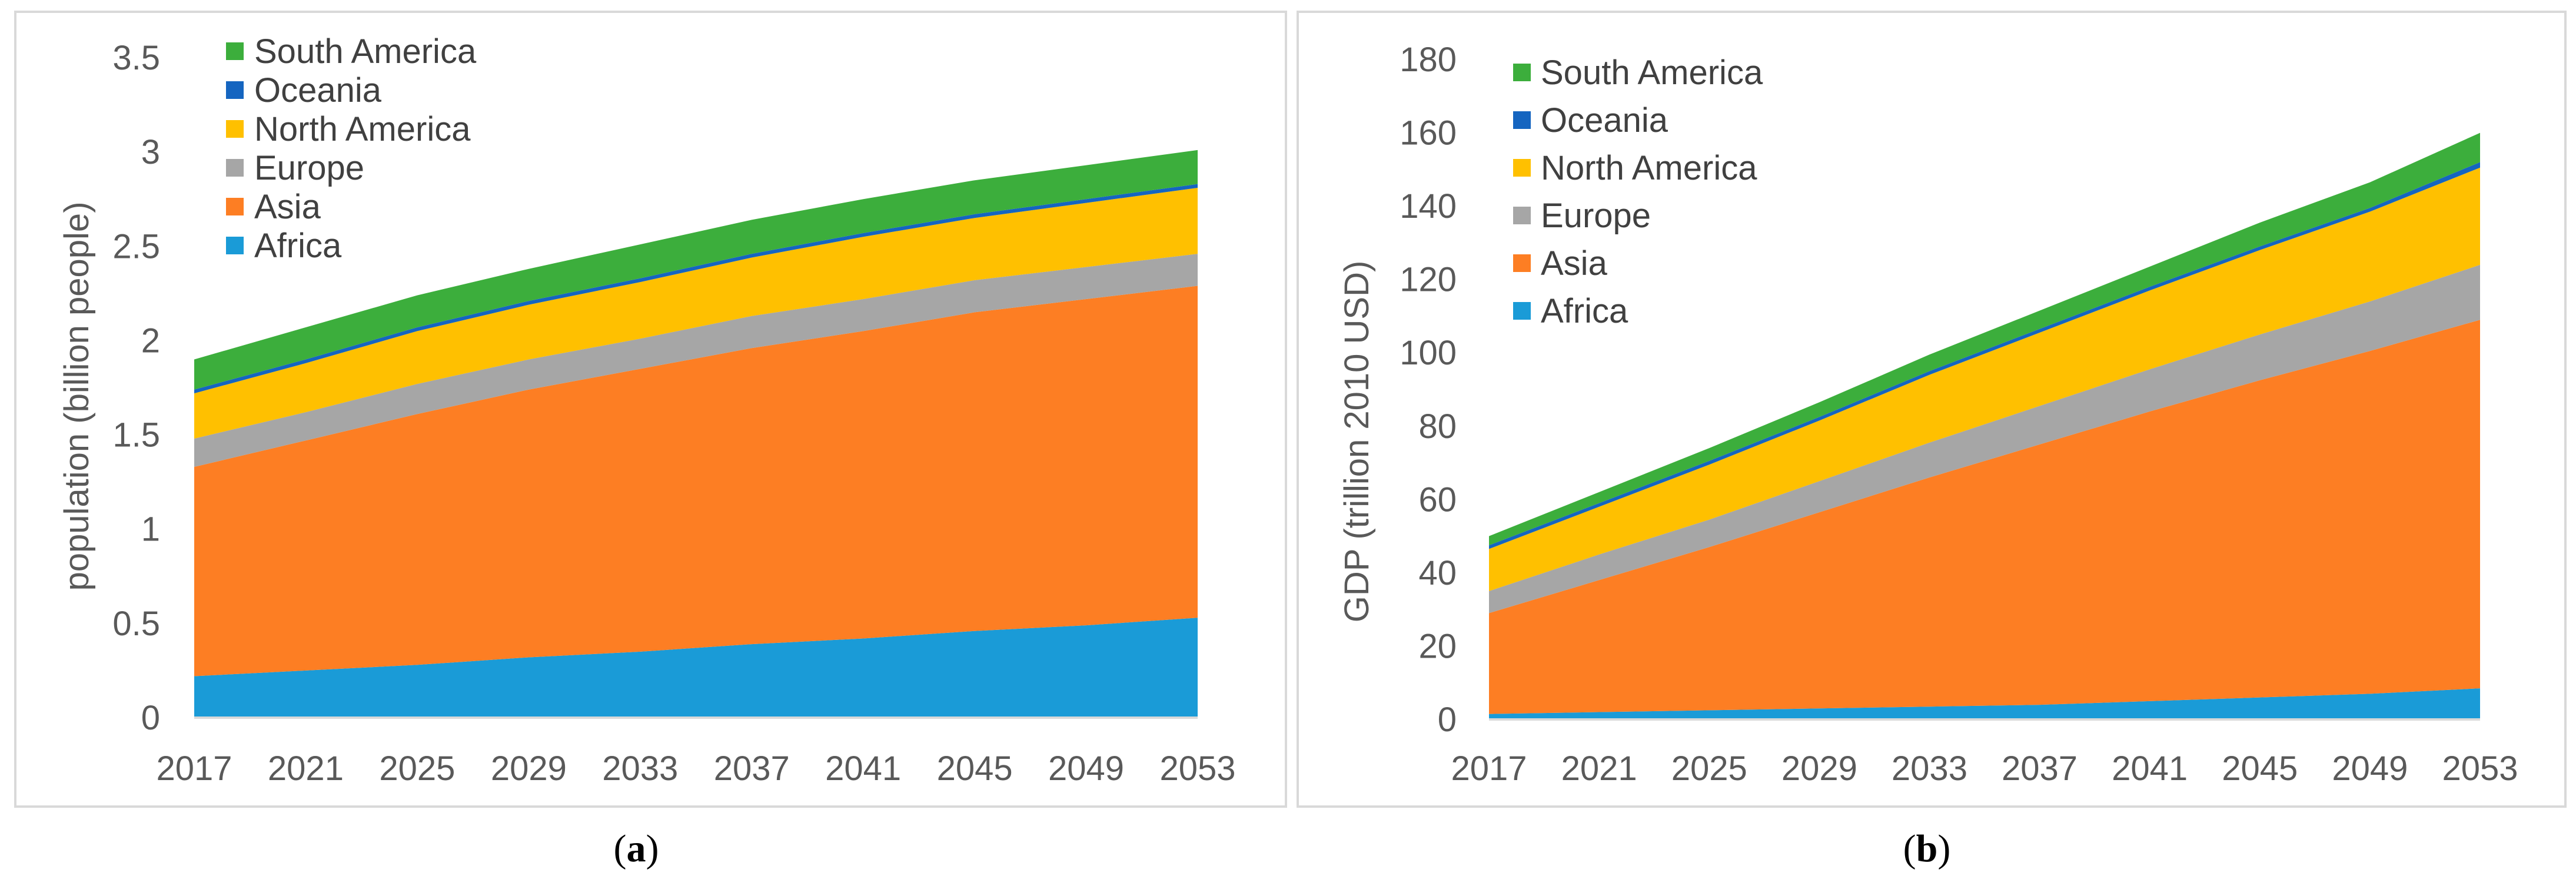  What do you see at coordinates (1437, 573) in the screenshot?
I see `y-tick-label: 40` at bounding box center [1437, 573].